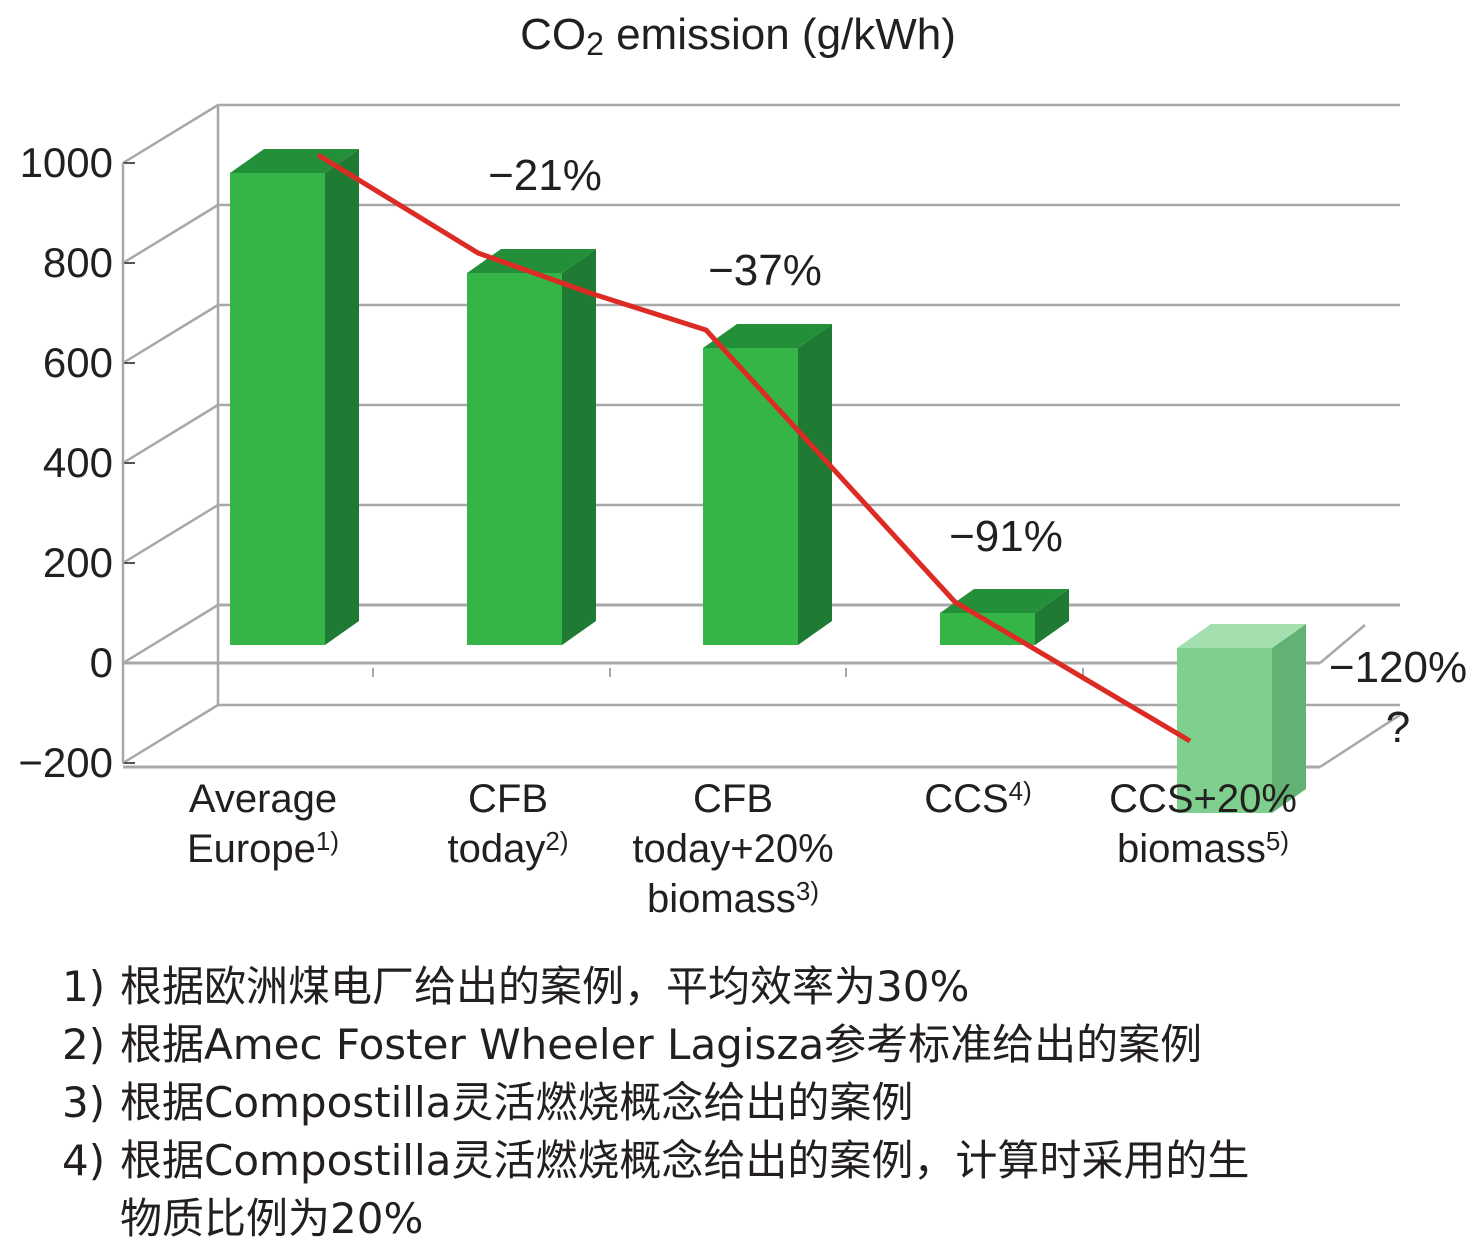 The image size is (1476, 1257). Describe the element at coordinates (78, 462) in the screenshot. I see `y-tick-label: 400` at that location.